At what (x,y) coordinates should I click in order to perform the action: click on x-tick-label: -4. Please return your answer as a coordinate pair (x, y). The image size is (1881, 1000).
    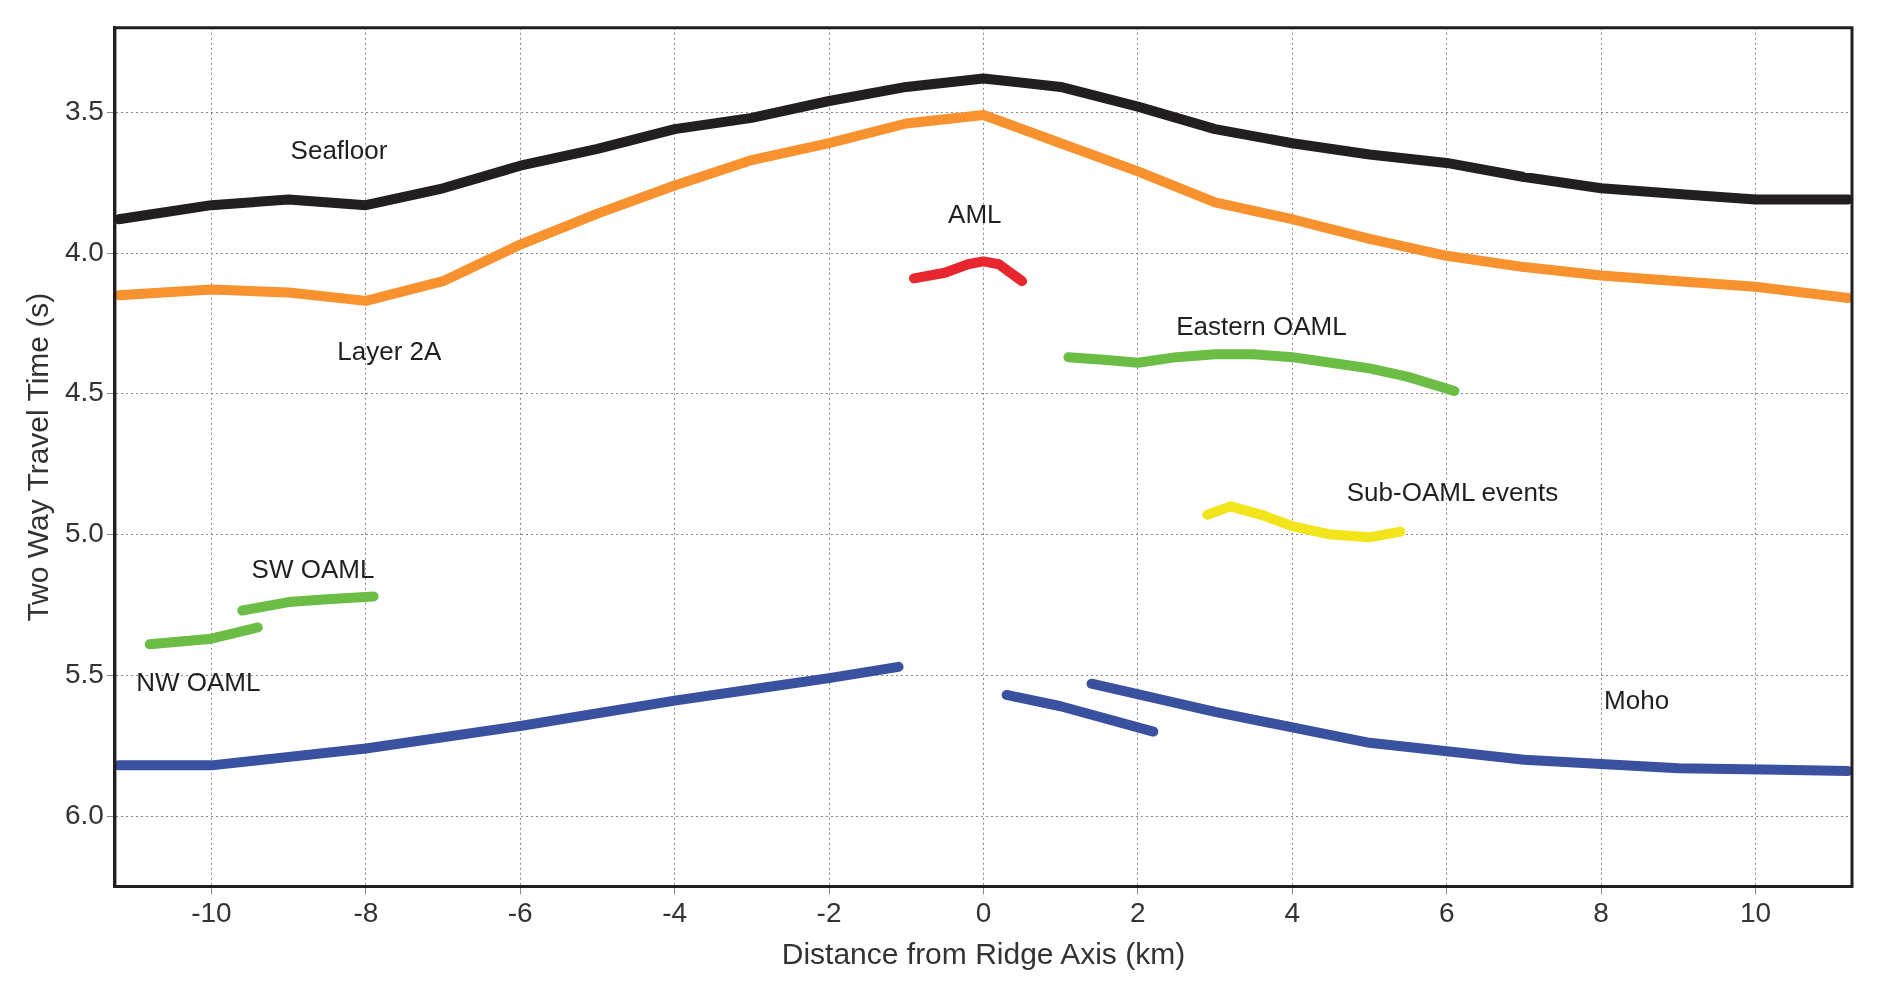
    Looking at the image, I should click on (675, 912).